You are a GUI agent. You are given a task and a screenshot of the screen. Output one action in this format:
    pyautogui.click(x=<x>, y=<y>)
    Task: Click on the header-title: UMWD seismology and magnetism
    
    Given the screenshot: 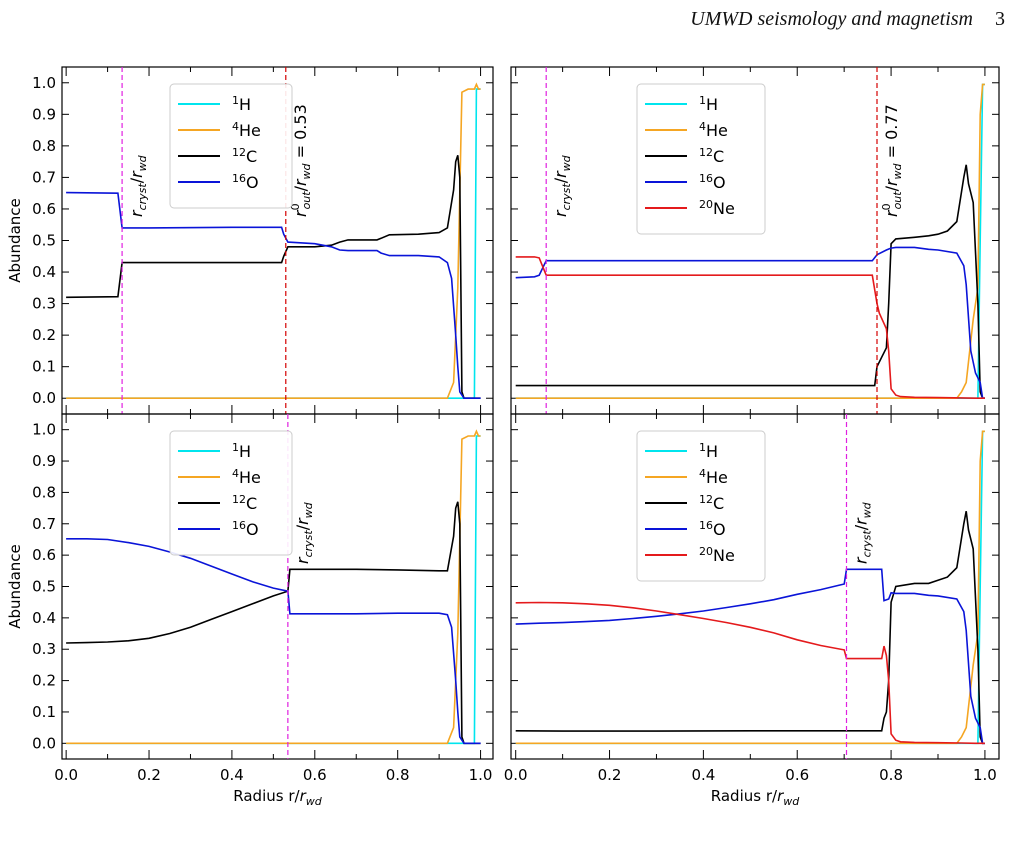 What is the action you would take?
    pyautogui.click(x=831, y=19)
    